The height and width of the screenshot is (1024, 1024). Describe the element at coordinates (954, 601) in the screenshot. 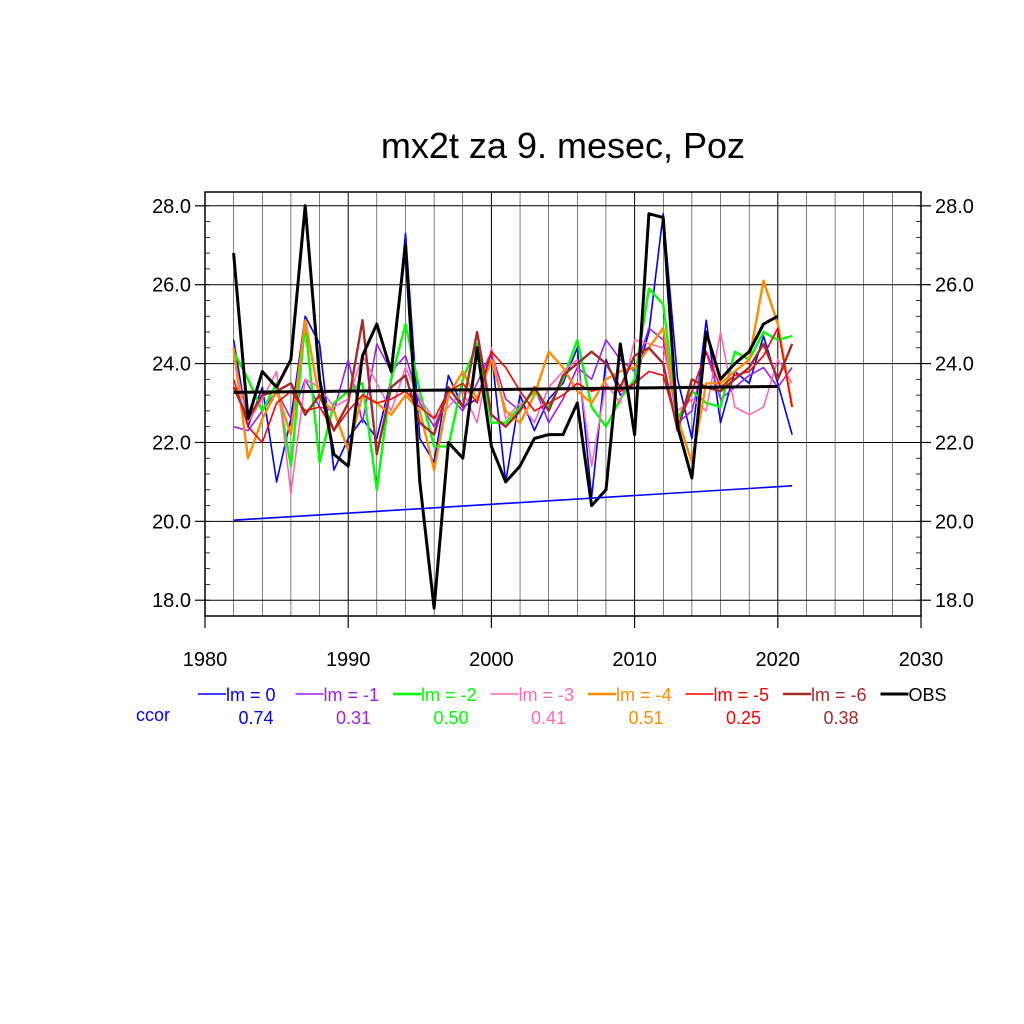

I see `y-tick-label-right: 18.0` at that location.